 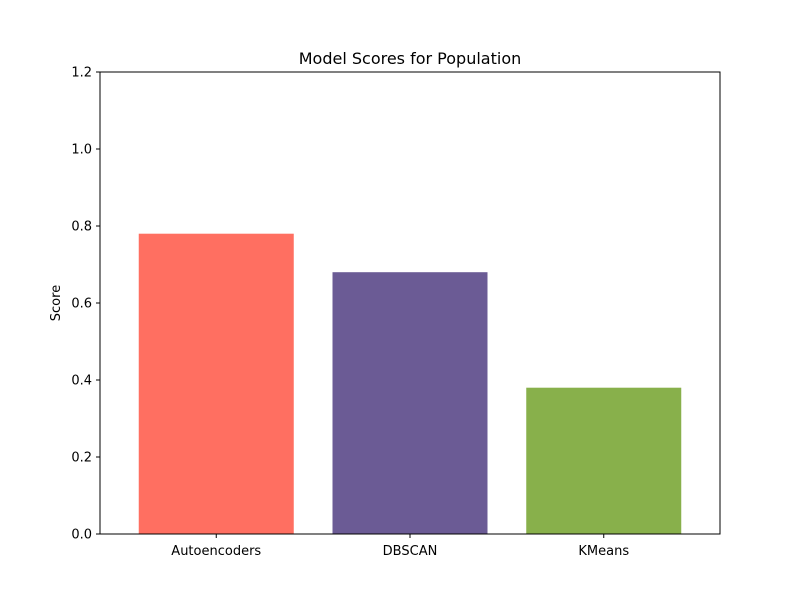 What do you see at coordinates (81, 535) in the screenshot?
I see `y-tick-label: 0.0` at bounding box center [81, 535].